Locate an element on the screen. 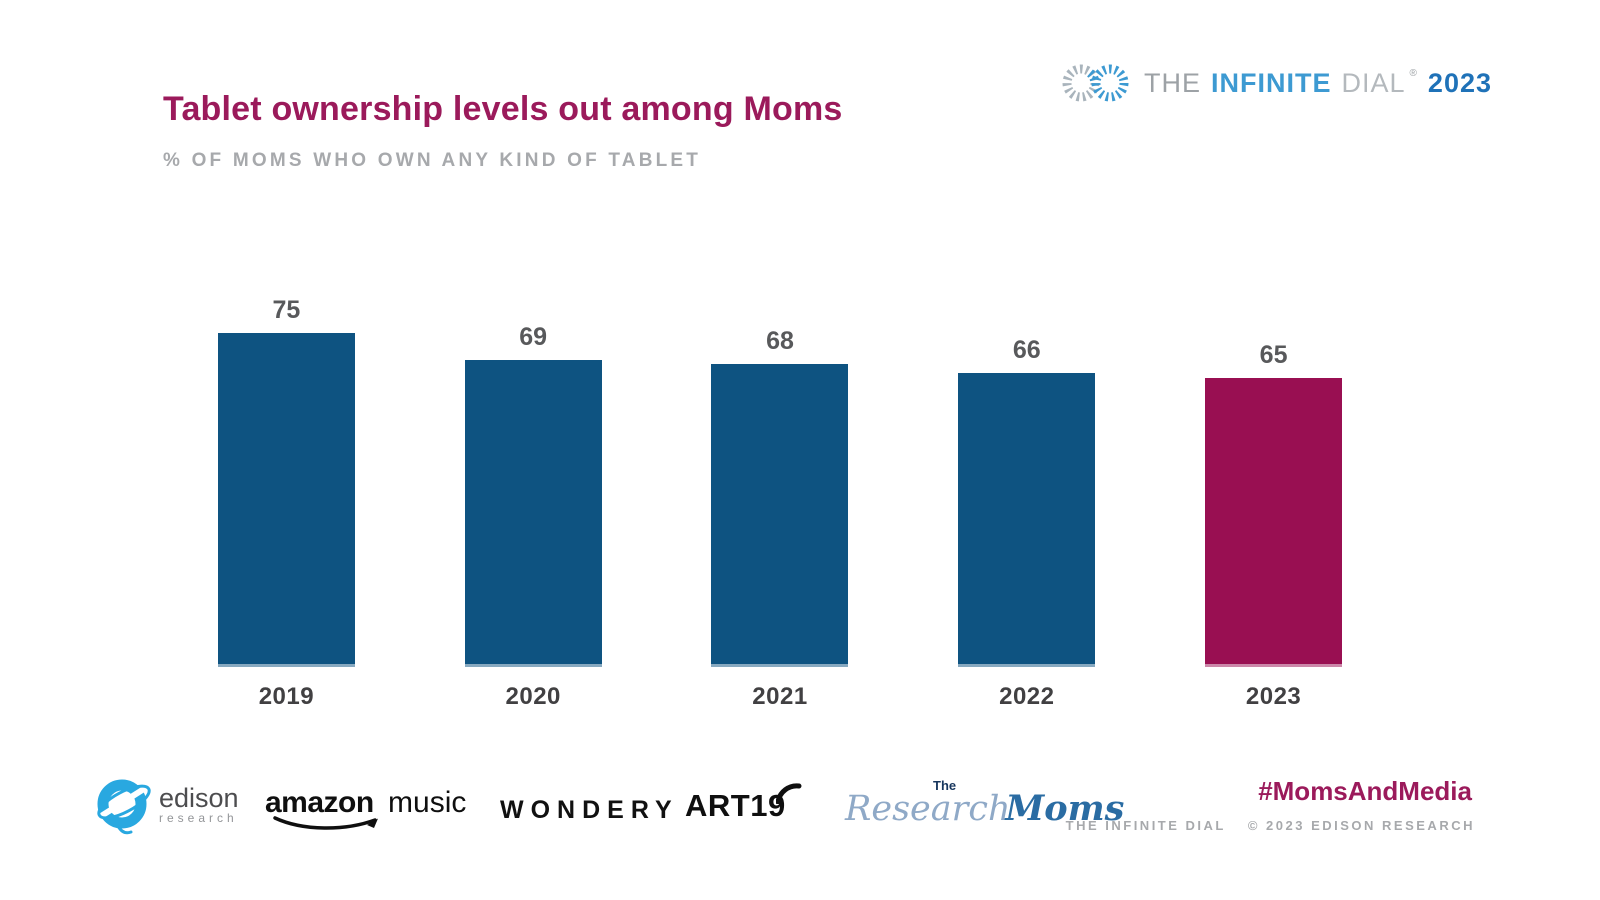 Image resolution: width=1600 pixels, height=900 pixels. attribution-copyright: © 2023 EDISON RESEARCH is located at coordinates (1361, 825).